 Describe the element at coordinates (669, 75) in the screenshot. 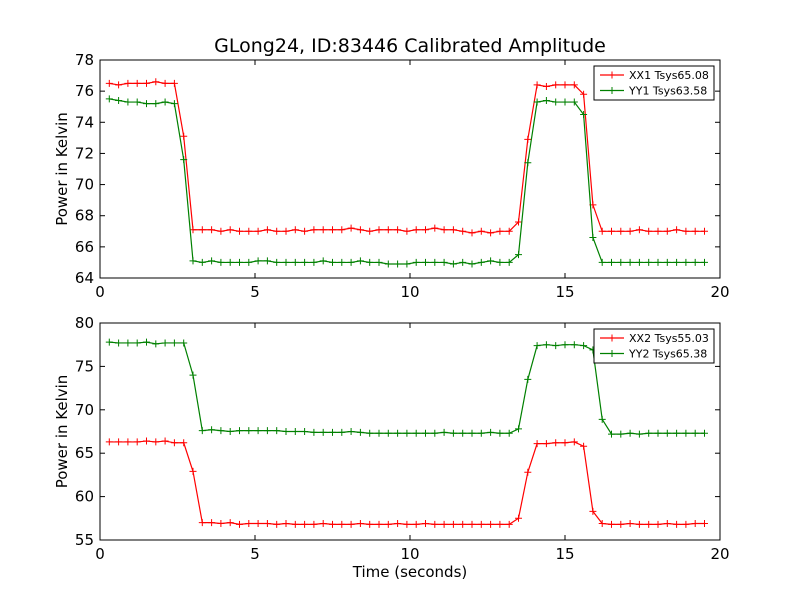

I see `legend-label: XX1 Tsys65.08` at that location.